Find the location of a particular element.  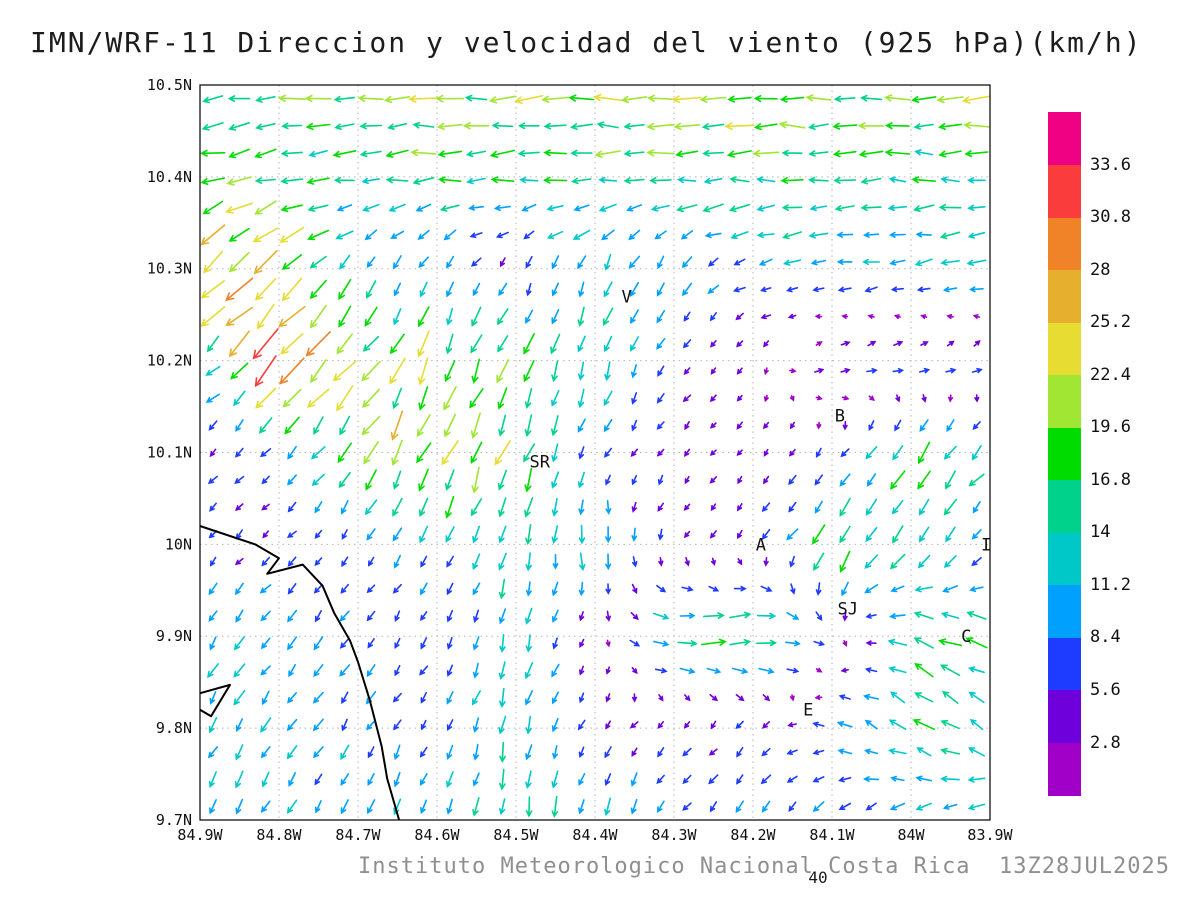

y-tick-label: 10N is located at coordinates (178, 544).